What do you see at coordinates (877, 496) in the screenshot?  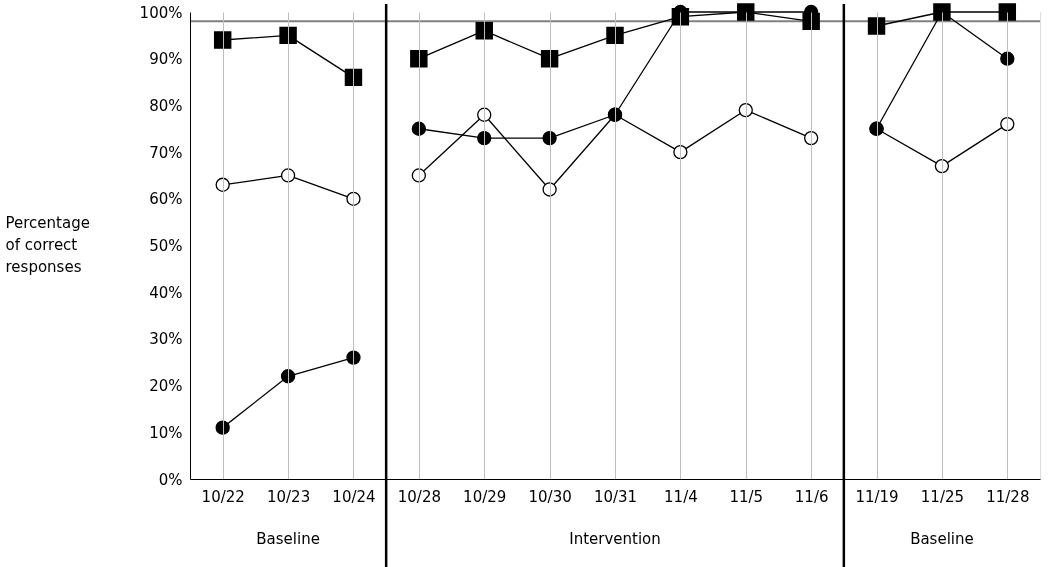 I see `x-tick-label: 11/19` at bounding box center [877, 496].